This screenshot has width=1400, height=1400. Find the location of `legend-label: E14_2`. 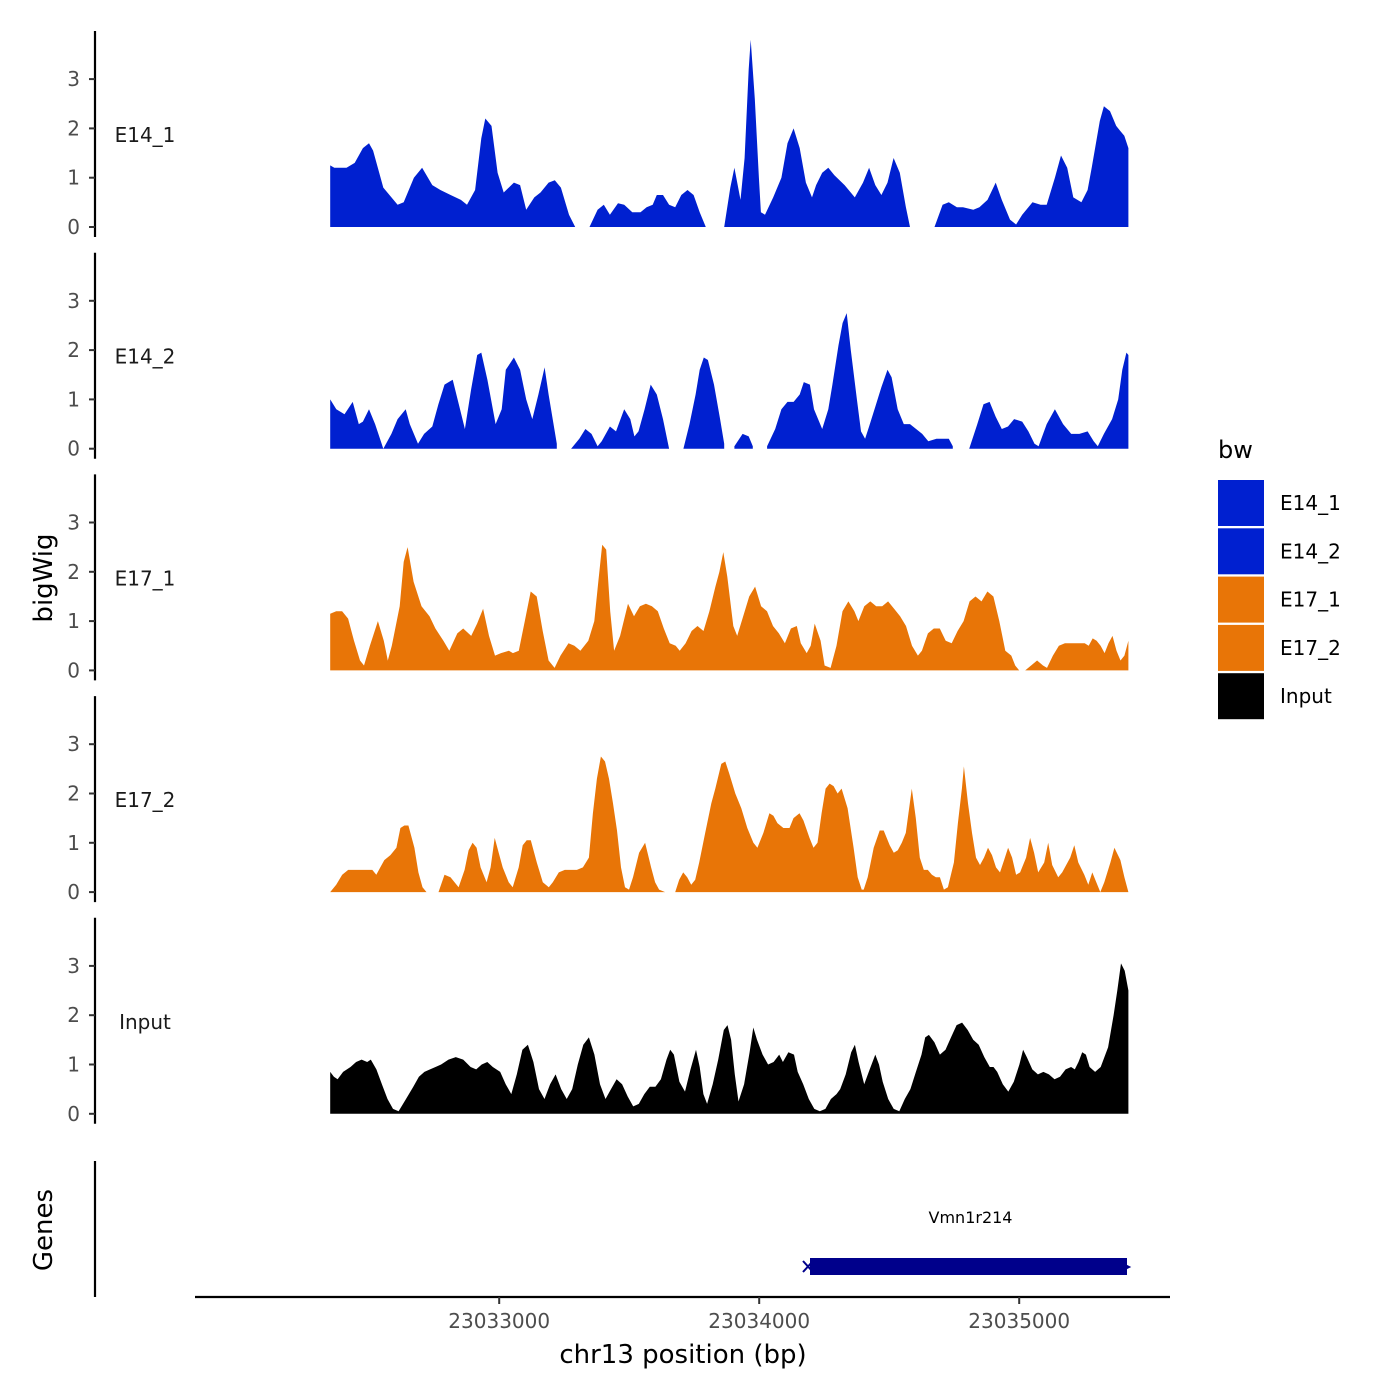

legend-label: E14_2 is located at coordinates (1310, 551).